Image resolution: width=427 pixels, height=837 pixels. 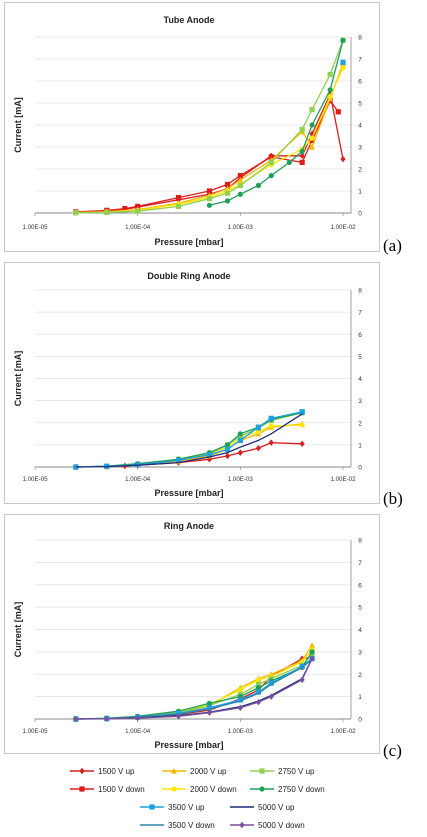 I want to click on panel-letter-c: (c), so click(x=392, y=751).